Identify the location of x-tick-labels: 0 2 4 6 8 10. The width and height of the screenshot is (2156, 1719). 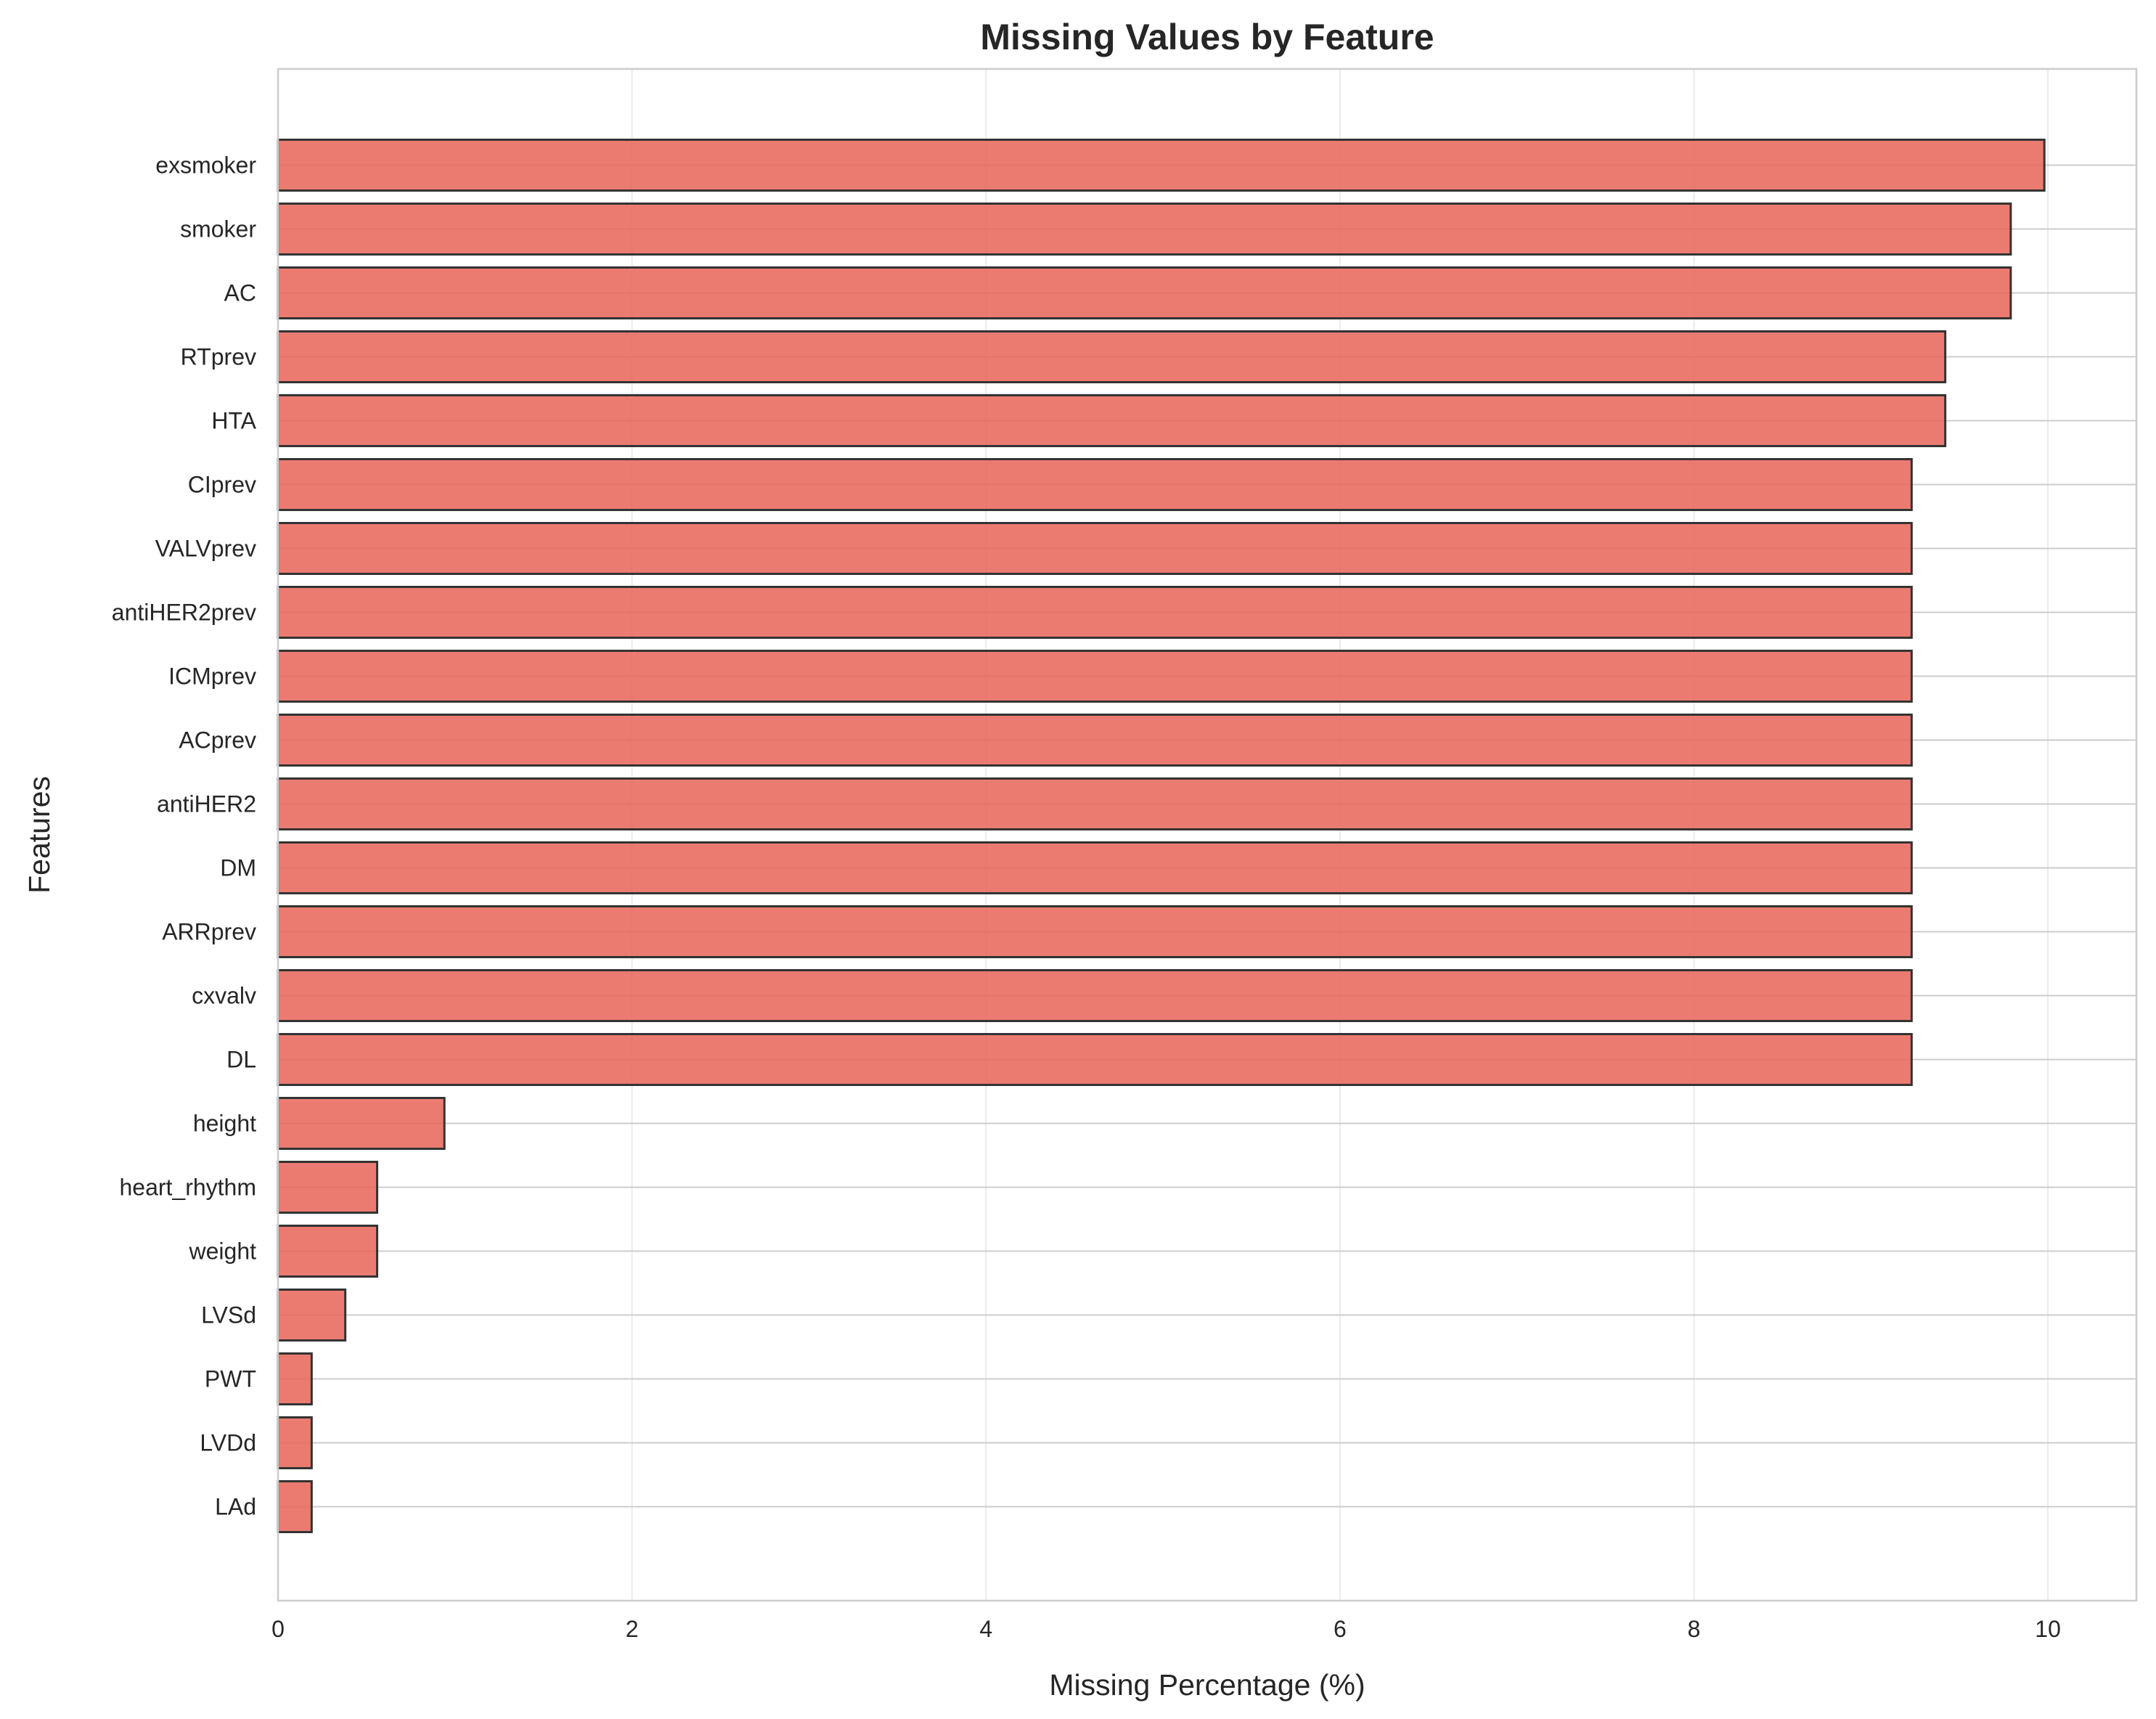
(1166, 1629).